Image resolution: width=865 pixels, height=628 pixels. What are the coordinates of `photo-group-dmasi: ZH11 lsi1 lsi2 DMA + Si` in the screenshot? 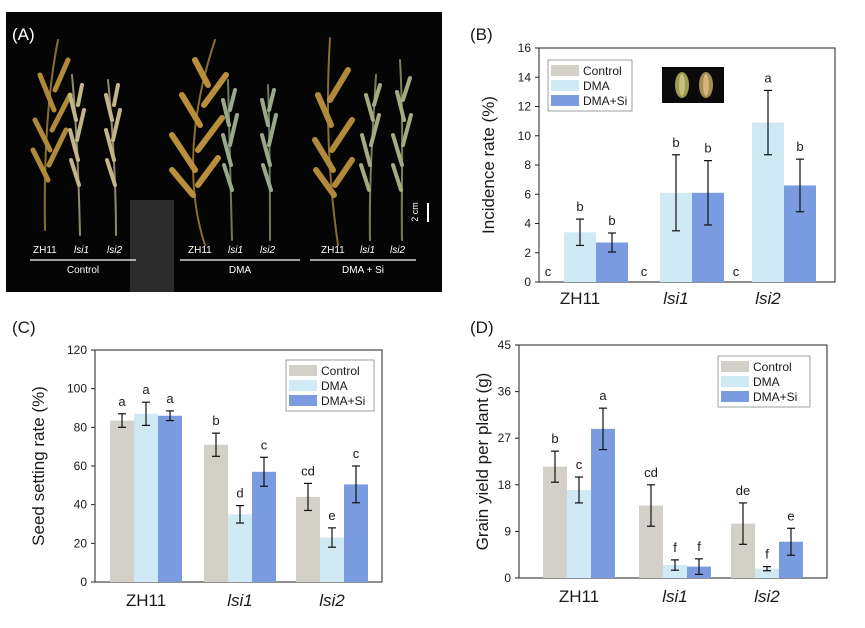 It's located at (363, 260).